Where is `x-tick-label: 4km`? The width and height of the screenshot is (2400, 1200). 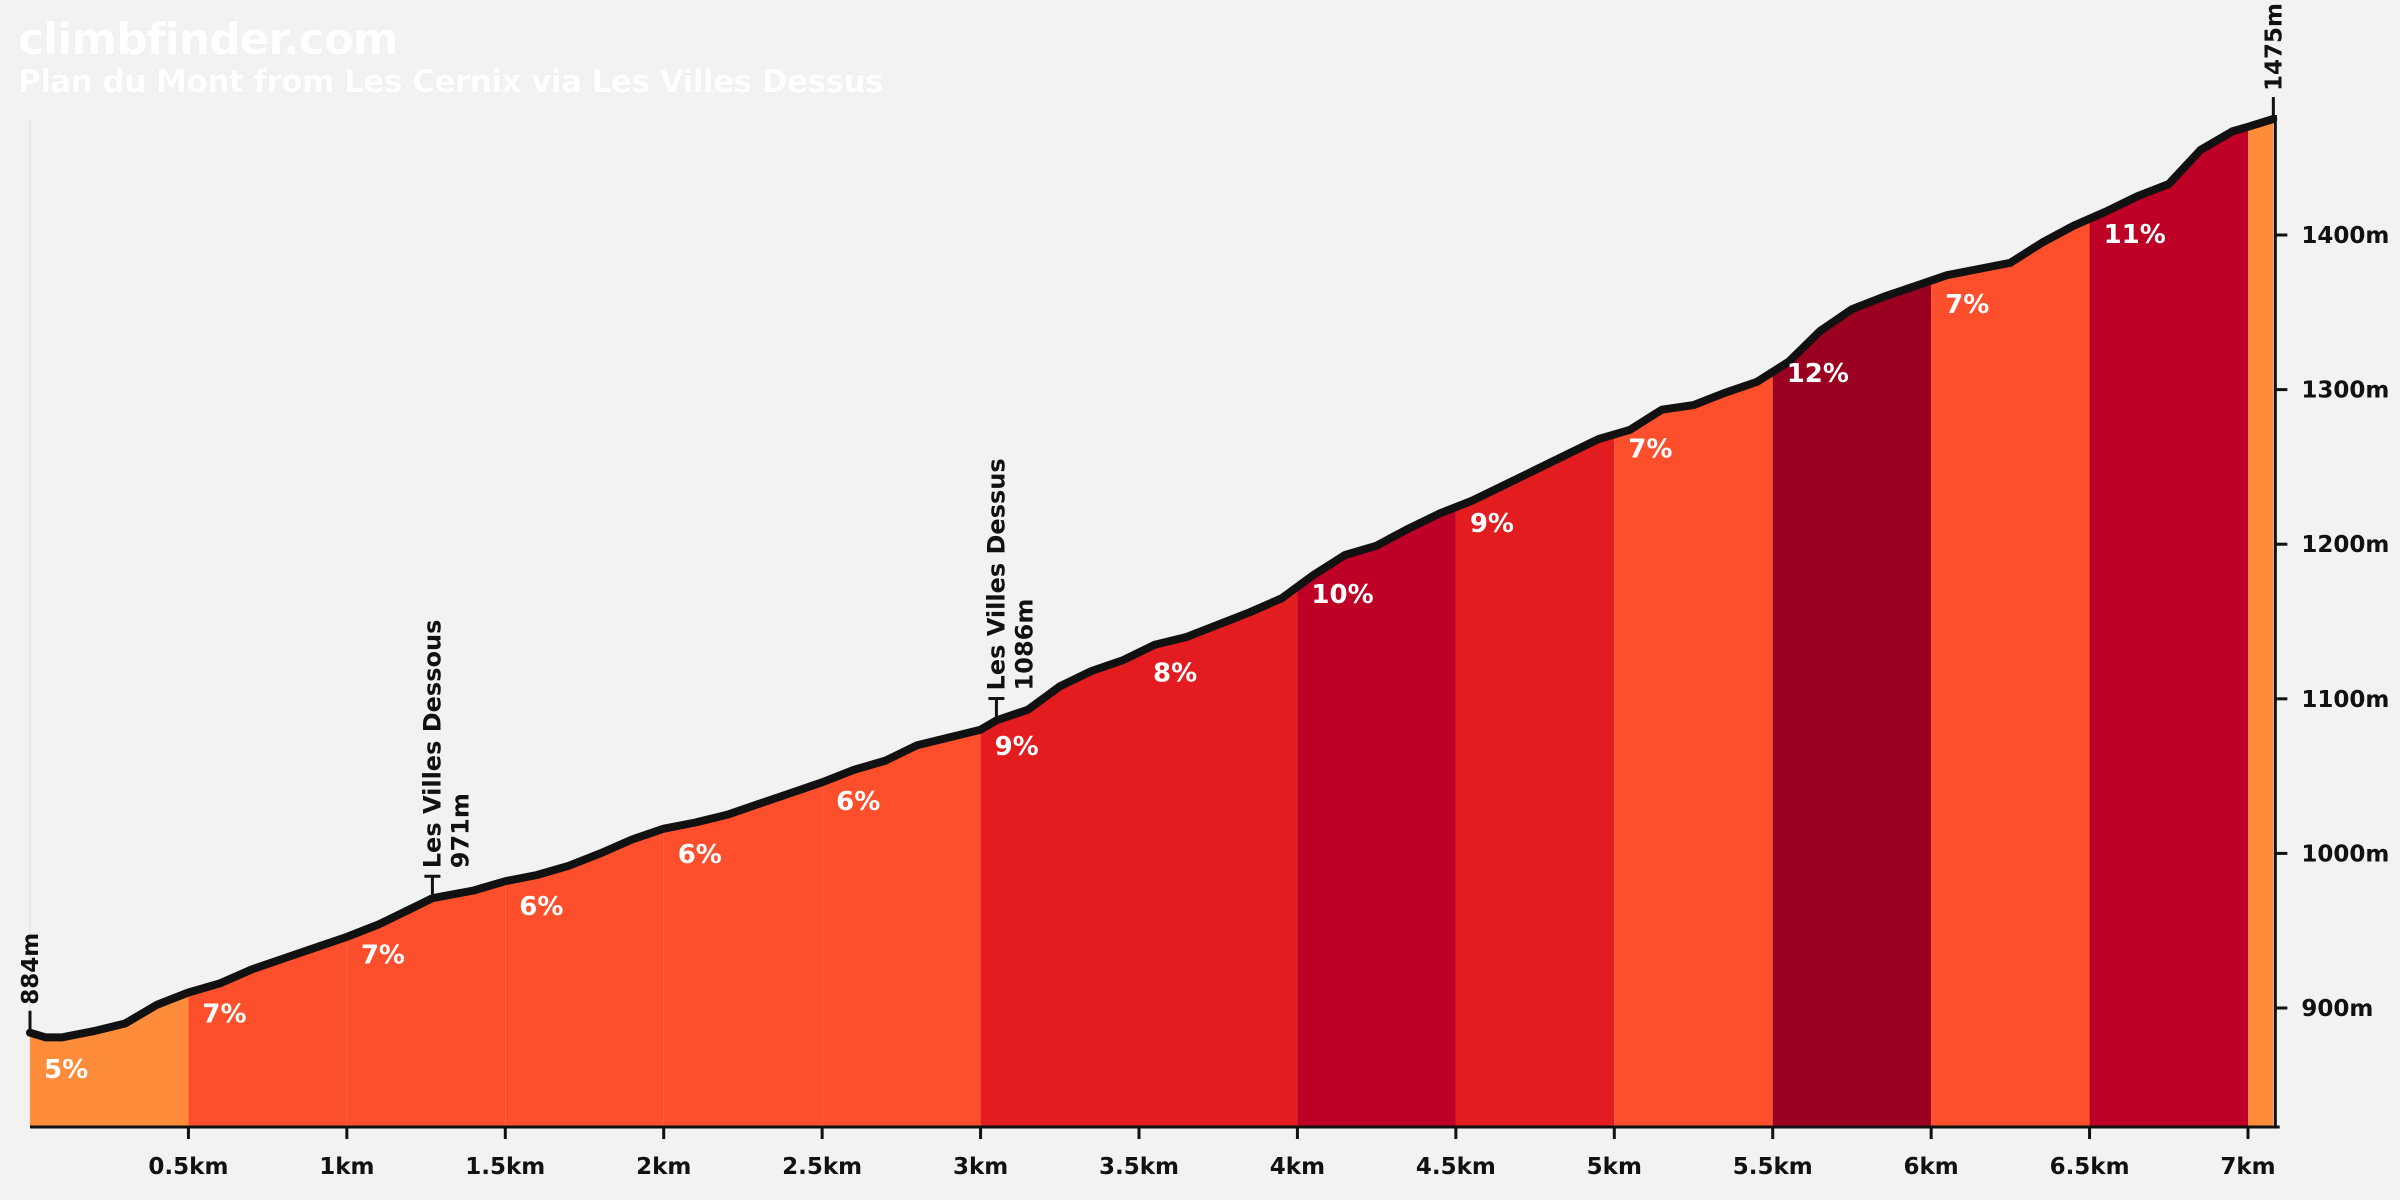 x-tick-label: 4km is located at coordinates (1297, 1167).